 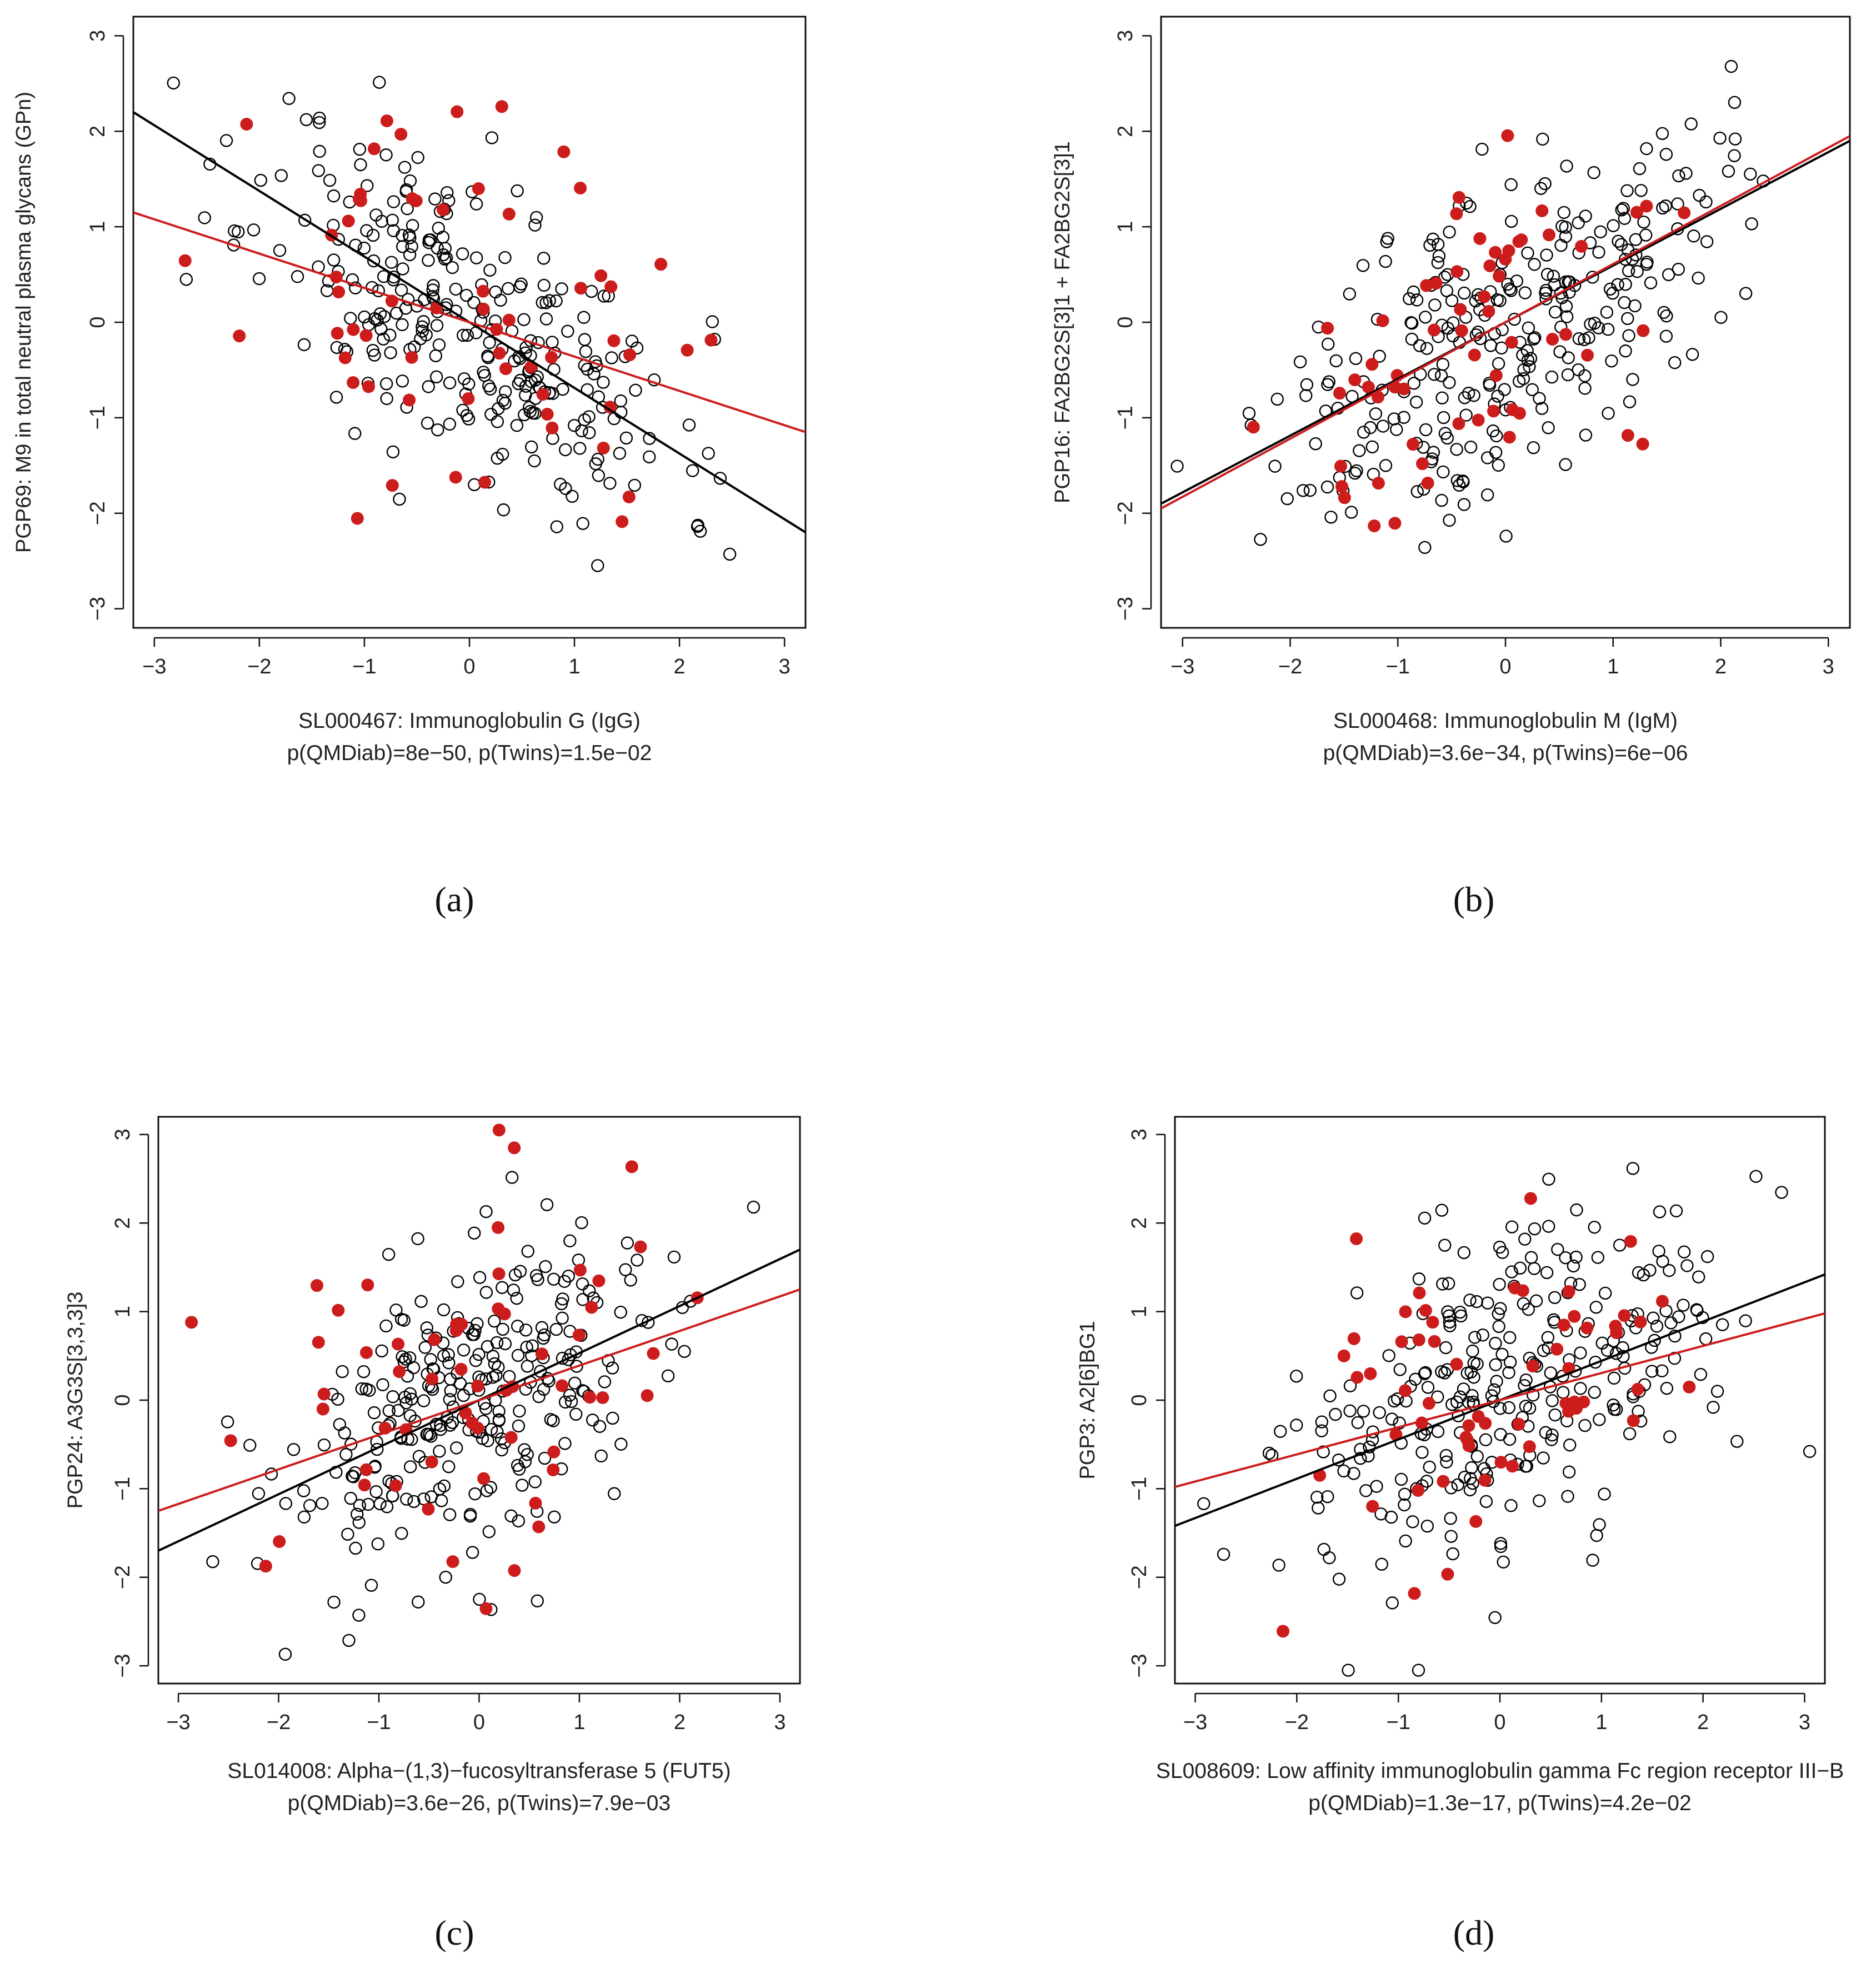 What do you see at coordinates (469, 322) in the screenshot?
I see `plot-frame` at bounding box center [469, 322].